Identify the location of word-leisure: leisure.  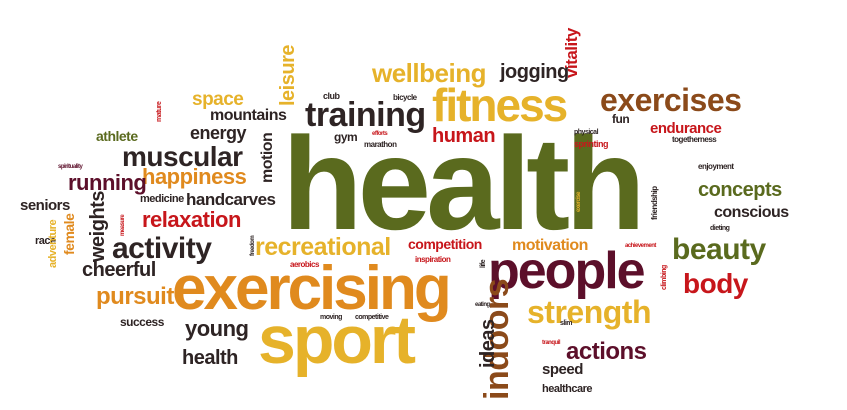
(288, 75).